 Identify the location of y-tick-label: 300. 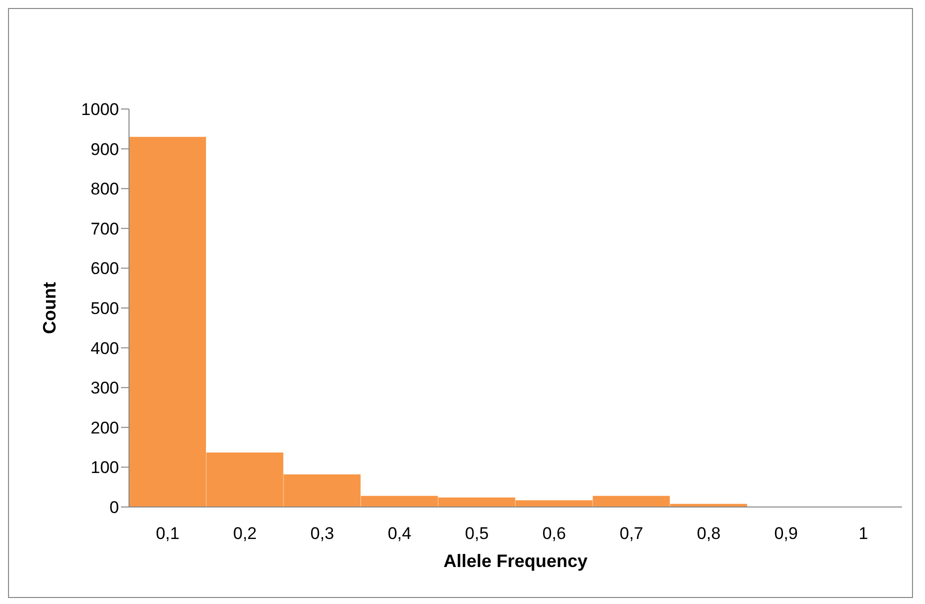
(104, 388).